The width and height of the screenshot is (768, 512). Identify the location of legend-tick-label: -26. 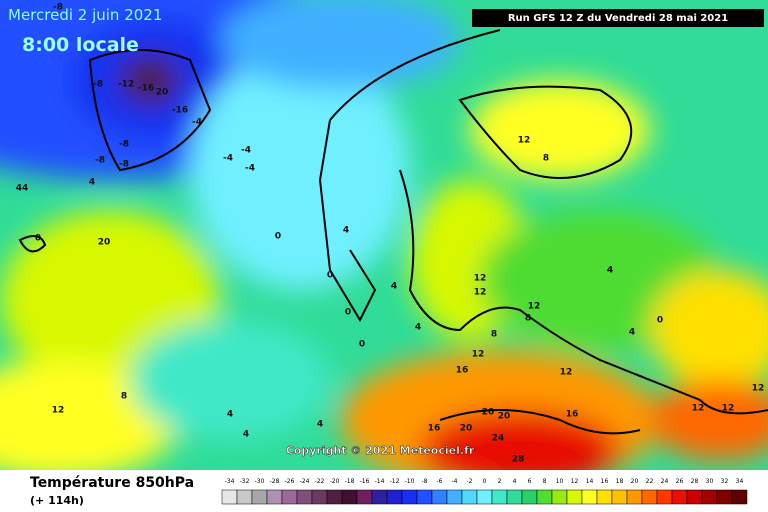
(290, 481).